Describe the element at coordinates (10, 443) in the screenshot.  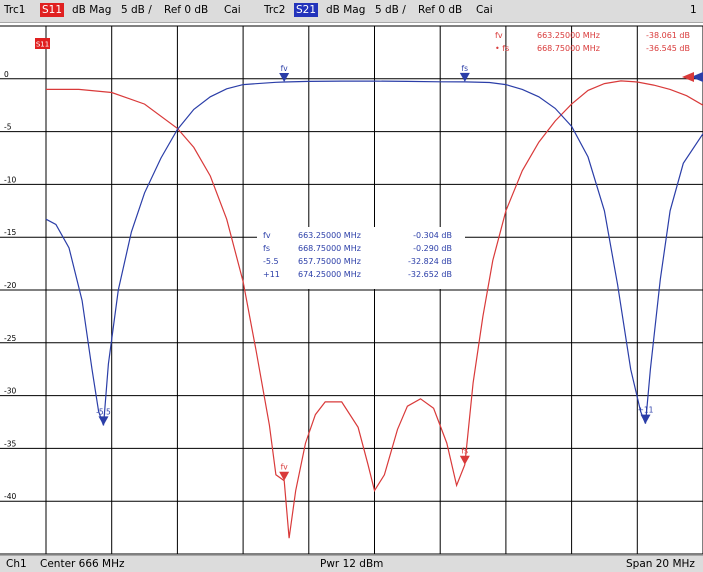
I see `y-tick-label: -35` at that location.